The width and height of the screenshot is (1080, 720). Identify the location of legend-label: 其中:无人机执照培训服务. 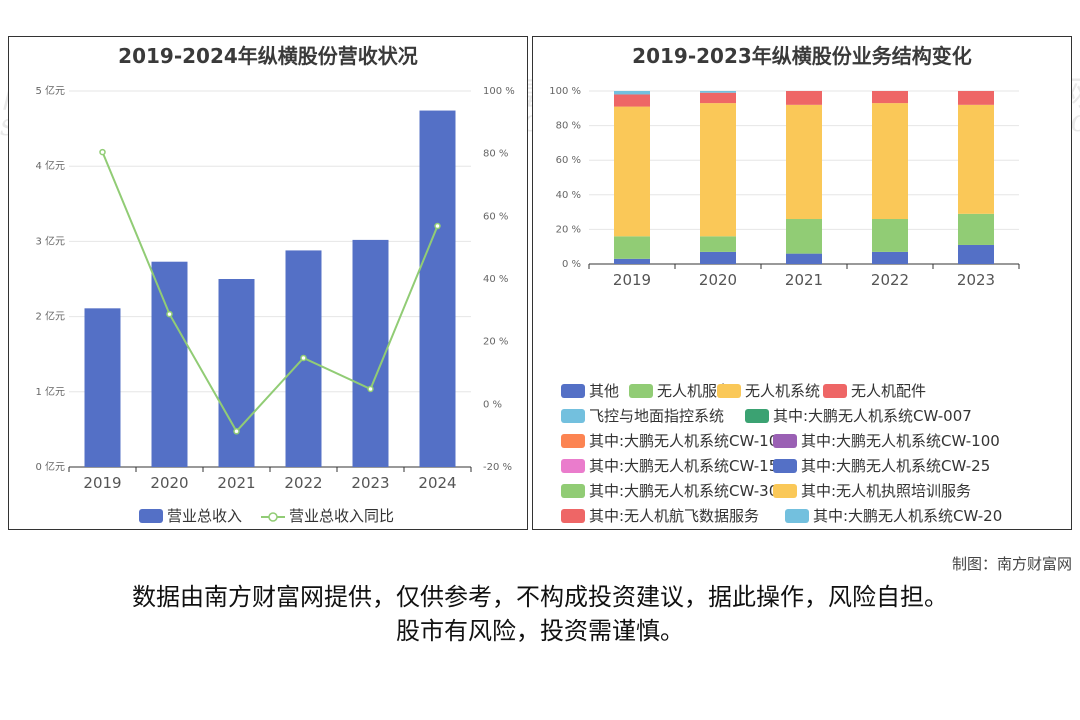
(886, 491).